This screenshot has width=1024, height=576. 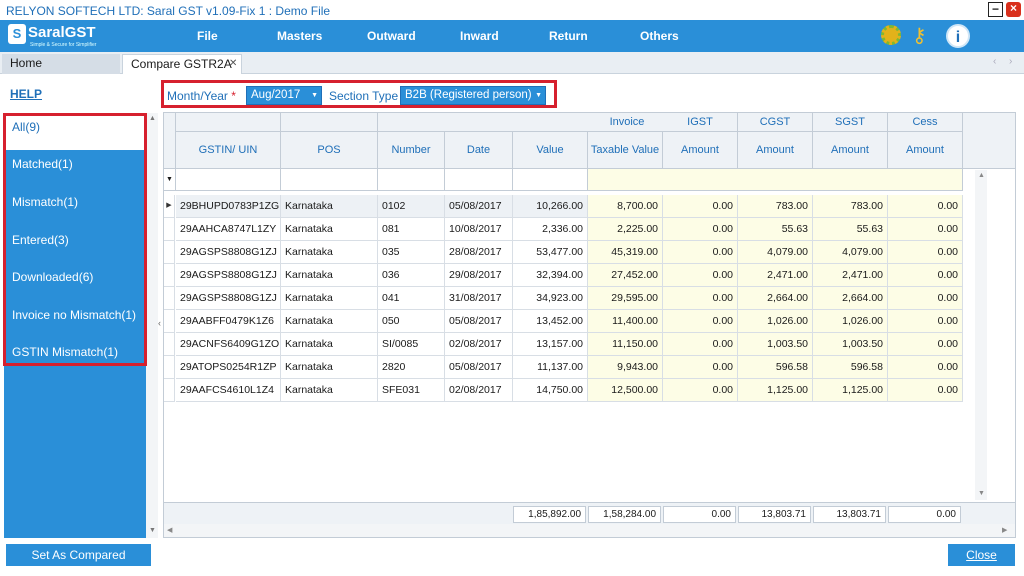 I want to click on cell-cgst: 55.63, so click(x=775, y=229).